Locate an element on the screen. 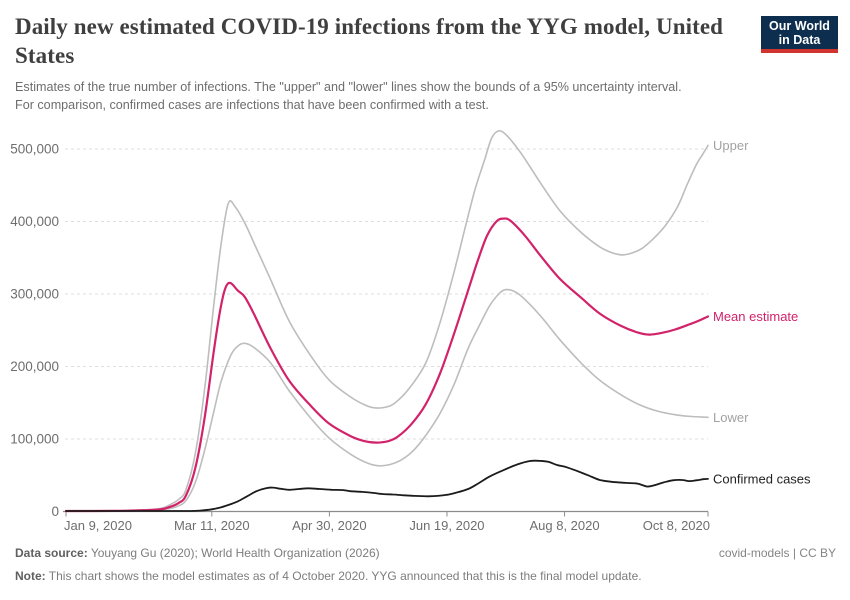 The width and height of the screenshot is (850, 600). x-axis-tick-label: Jun 19, 2020 is located at coordinates (446, 525).